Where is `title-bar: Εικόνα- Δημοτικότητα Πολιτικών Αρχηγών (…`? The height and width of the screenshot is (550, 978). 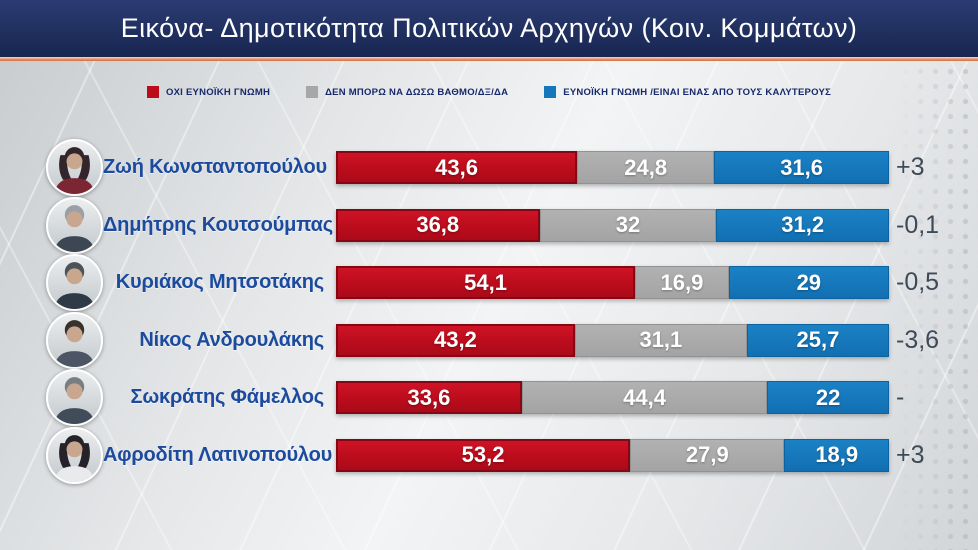 title-bar: Εικόνα- Δημοτικότητα Πολιτικών Αρχηγών (… is located at coordinates (489, 28).